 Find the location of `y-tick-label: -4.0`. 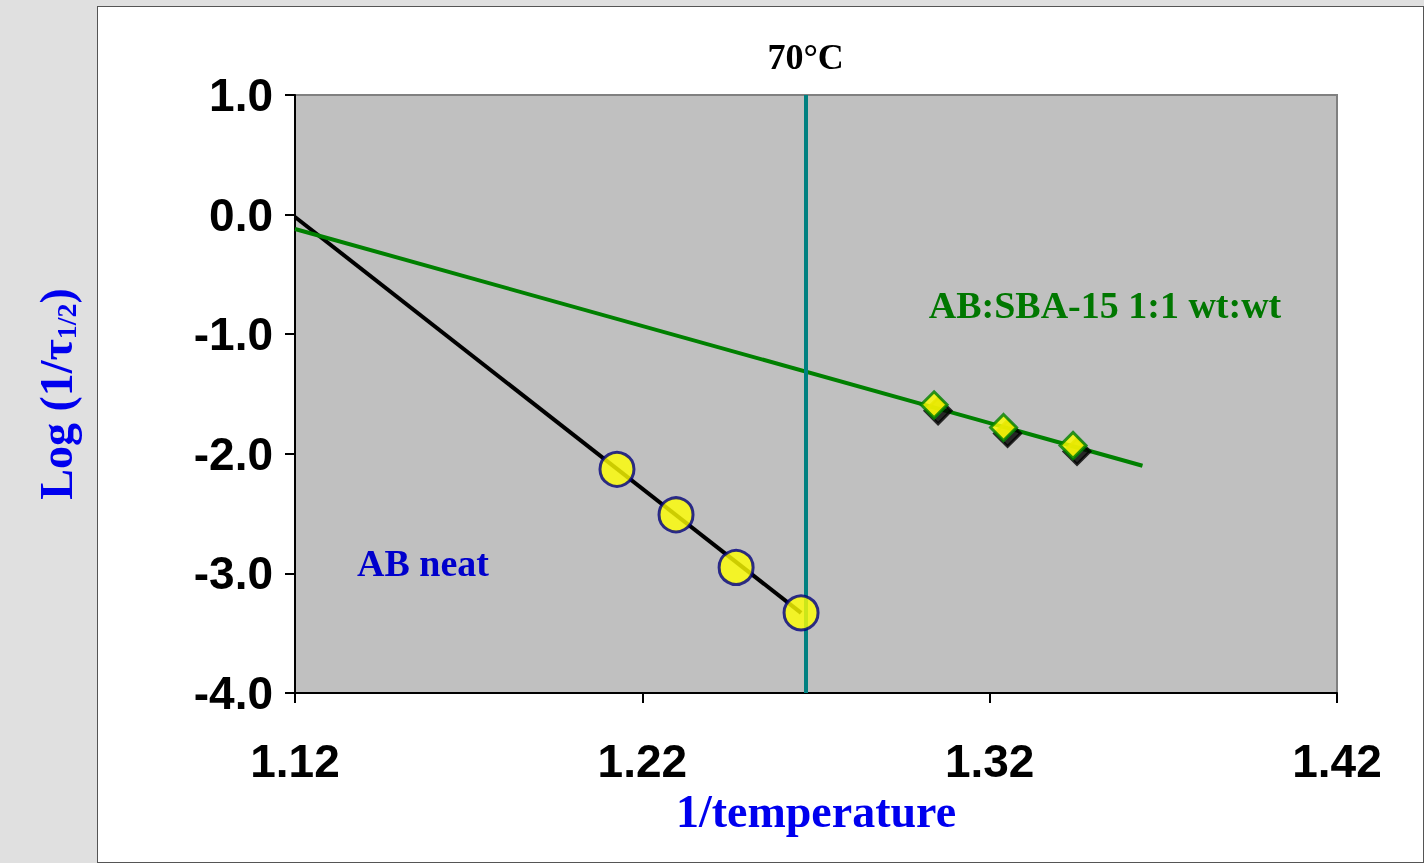

y-tick-label: -4.0 is located at coordinates (233, 693).